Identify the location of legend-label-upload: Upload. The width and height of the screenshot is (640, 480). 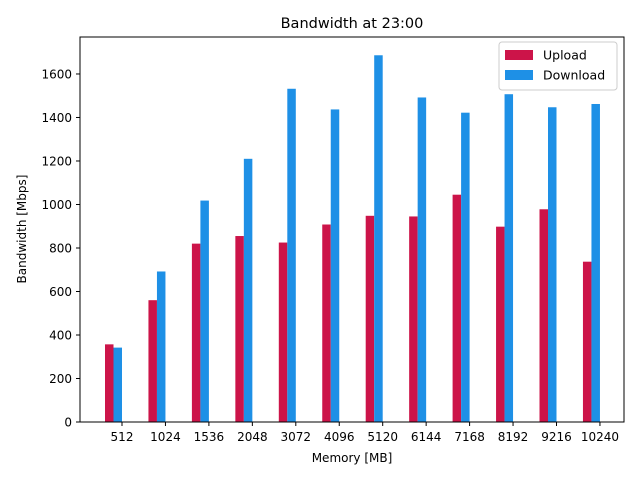
(565, 55).